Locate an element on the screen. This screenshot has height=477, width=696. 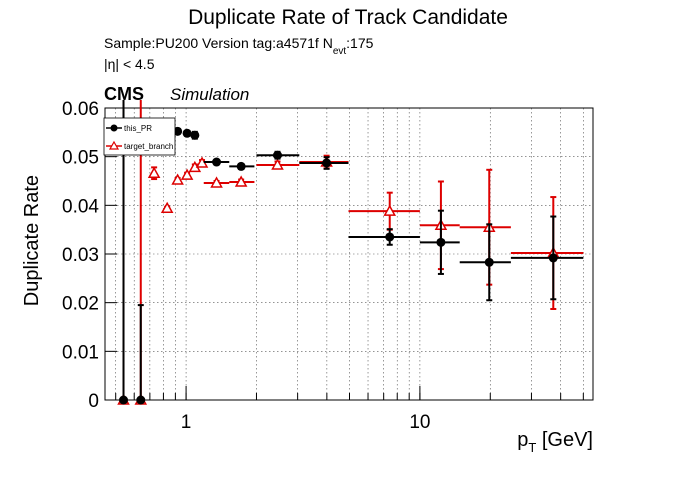
y-tick-label: 0.06 is located at coordinates (80, 109).